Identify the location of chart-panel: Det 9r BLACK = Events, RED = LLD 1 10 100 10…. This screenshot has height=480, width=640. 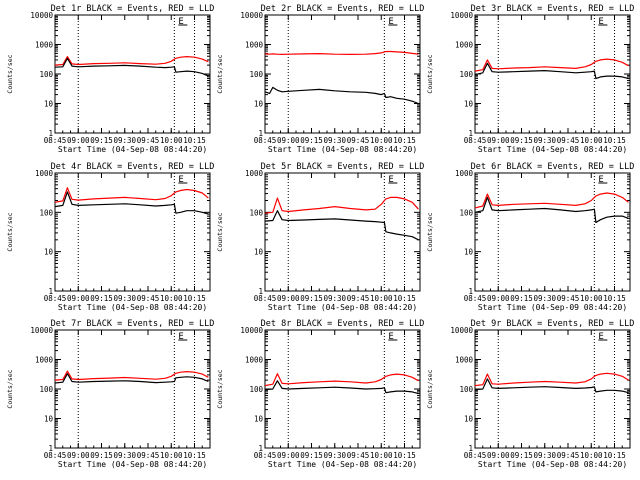
(530, 394).